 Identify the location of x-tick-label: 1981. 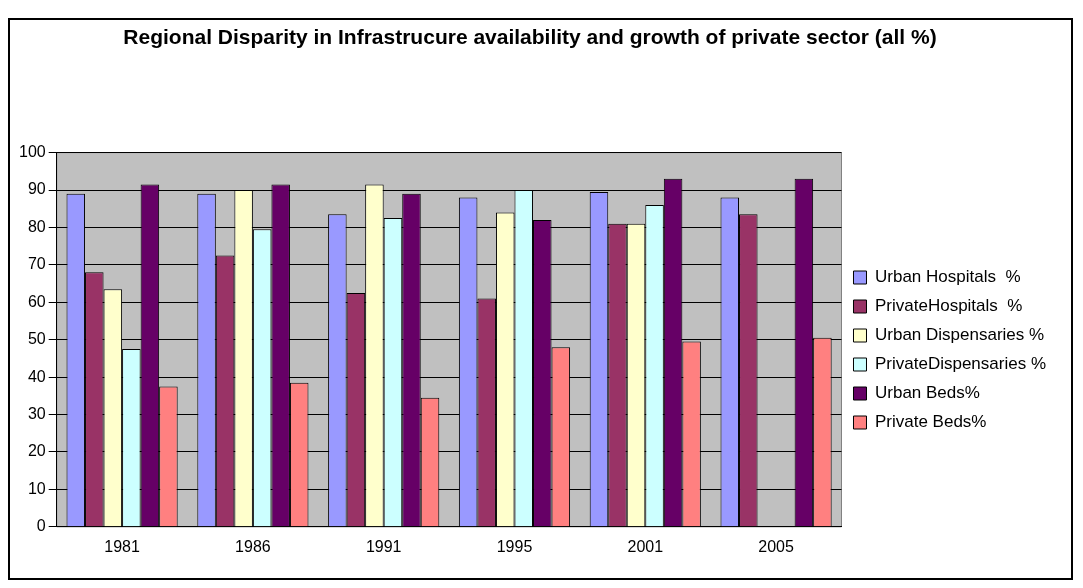
(122, 546).